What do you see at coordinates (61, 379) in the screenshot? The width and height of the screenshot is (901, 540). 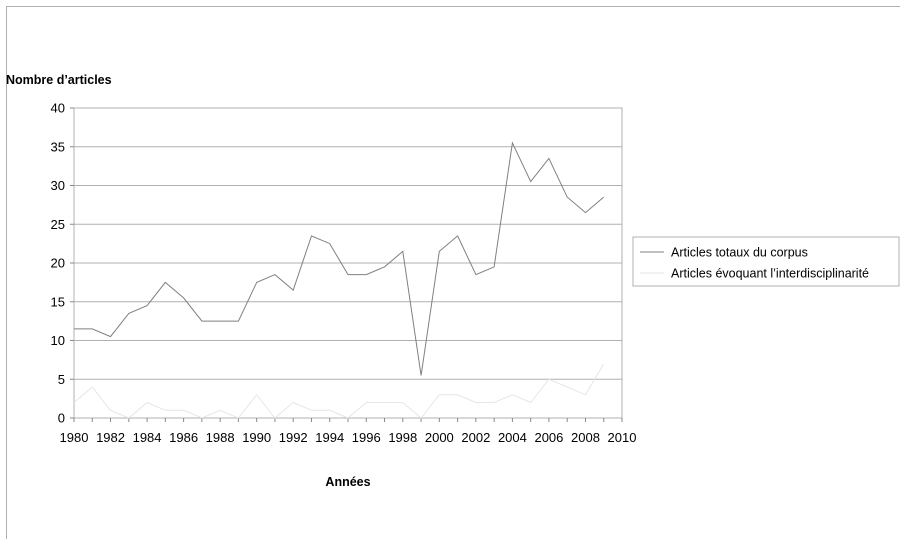 I see `y-tick-label: 5` at bounding box center [61, 379].